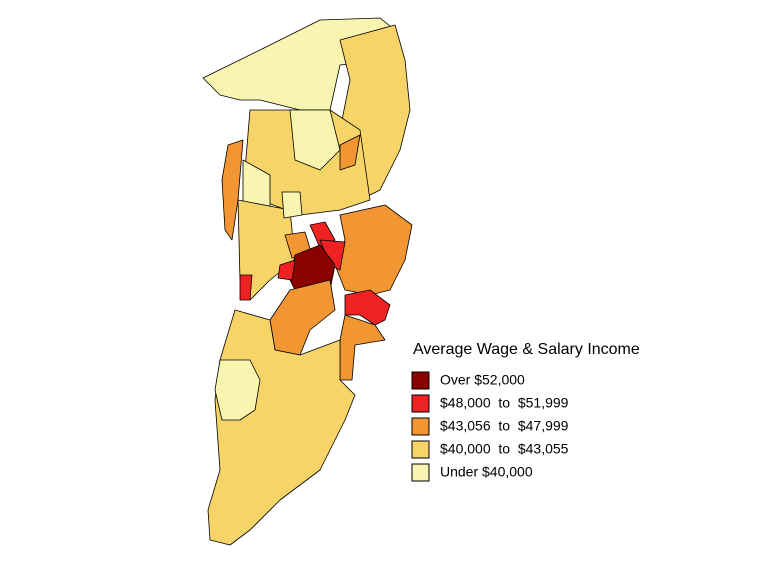 The height and width of the screenshot is (576, 760). What do you see at coordinates (482, 380) in the screenshot?
I see `legend-label: Over $52,000` at bounding box center [482, 380].